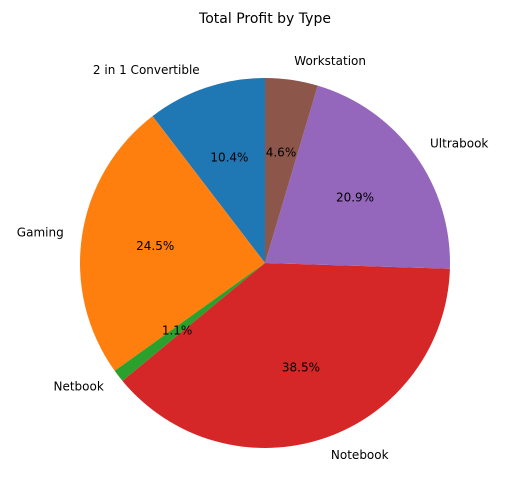  Describe the element at coordinates (78, 387) in the screenshot. I see `pie-label-netbook: Netbook` at that location.